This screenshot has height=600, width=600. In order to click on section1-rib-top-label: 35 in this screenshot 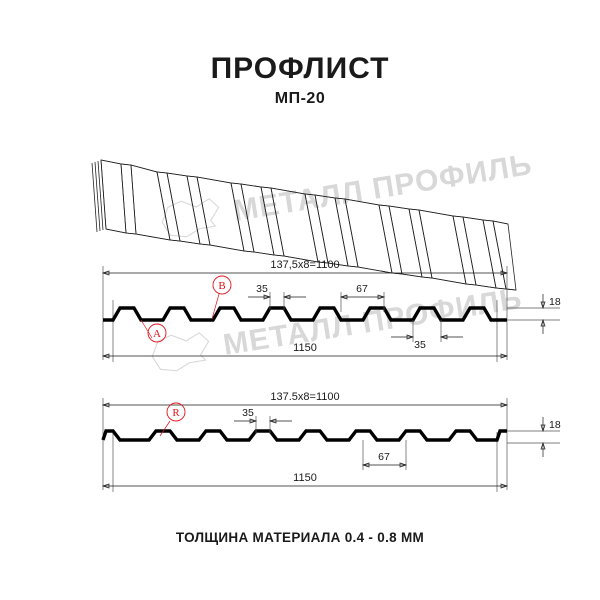, I will do `click(262, 289)`.